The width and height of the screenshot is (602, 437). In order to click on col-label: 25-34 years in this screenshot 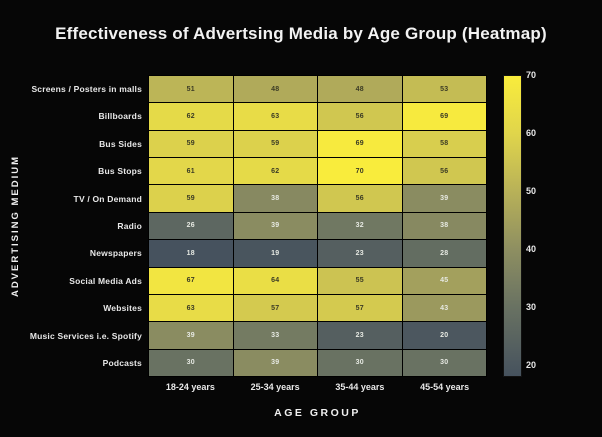, I will do `click(275, 387)`.